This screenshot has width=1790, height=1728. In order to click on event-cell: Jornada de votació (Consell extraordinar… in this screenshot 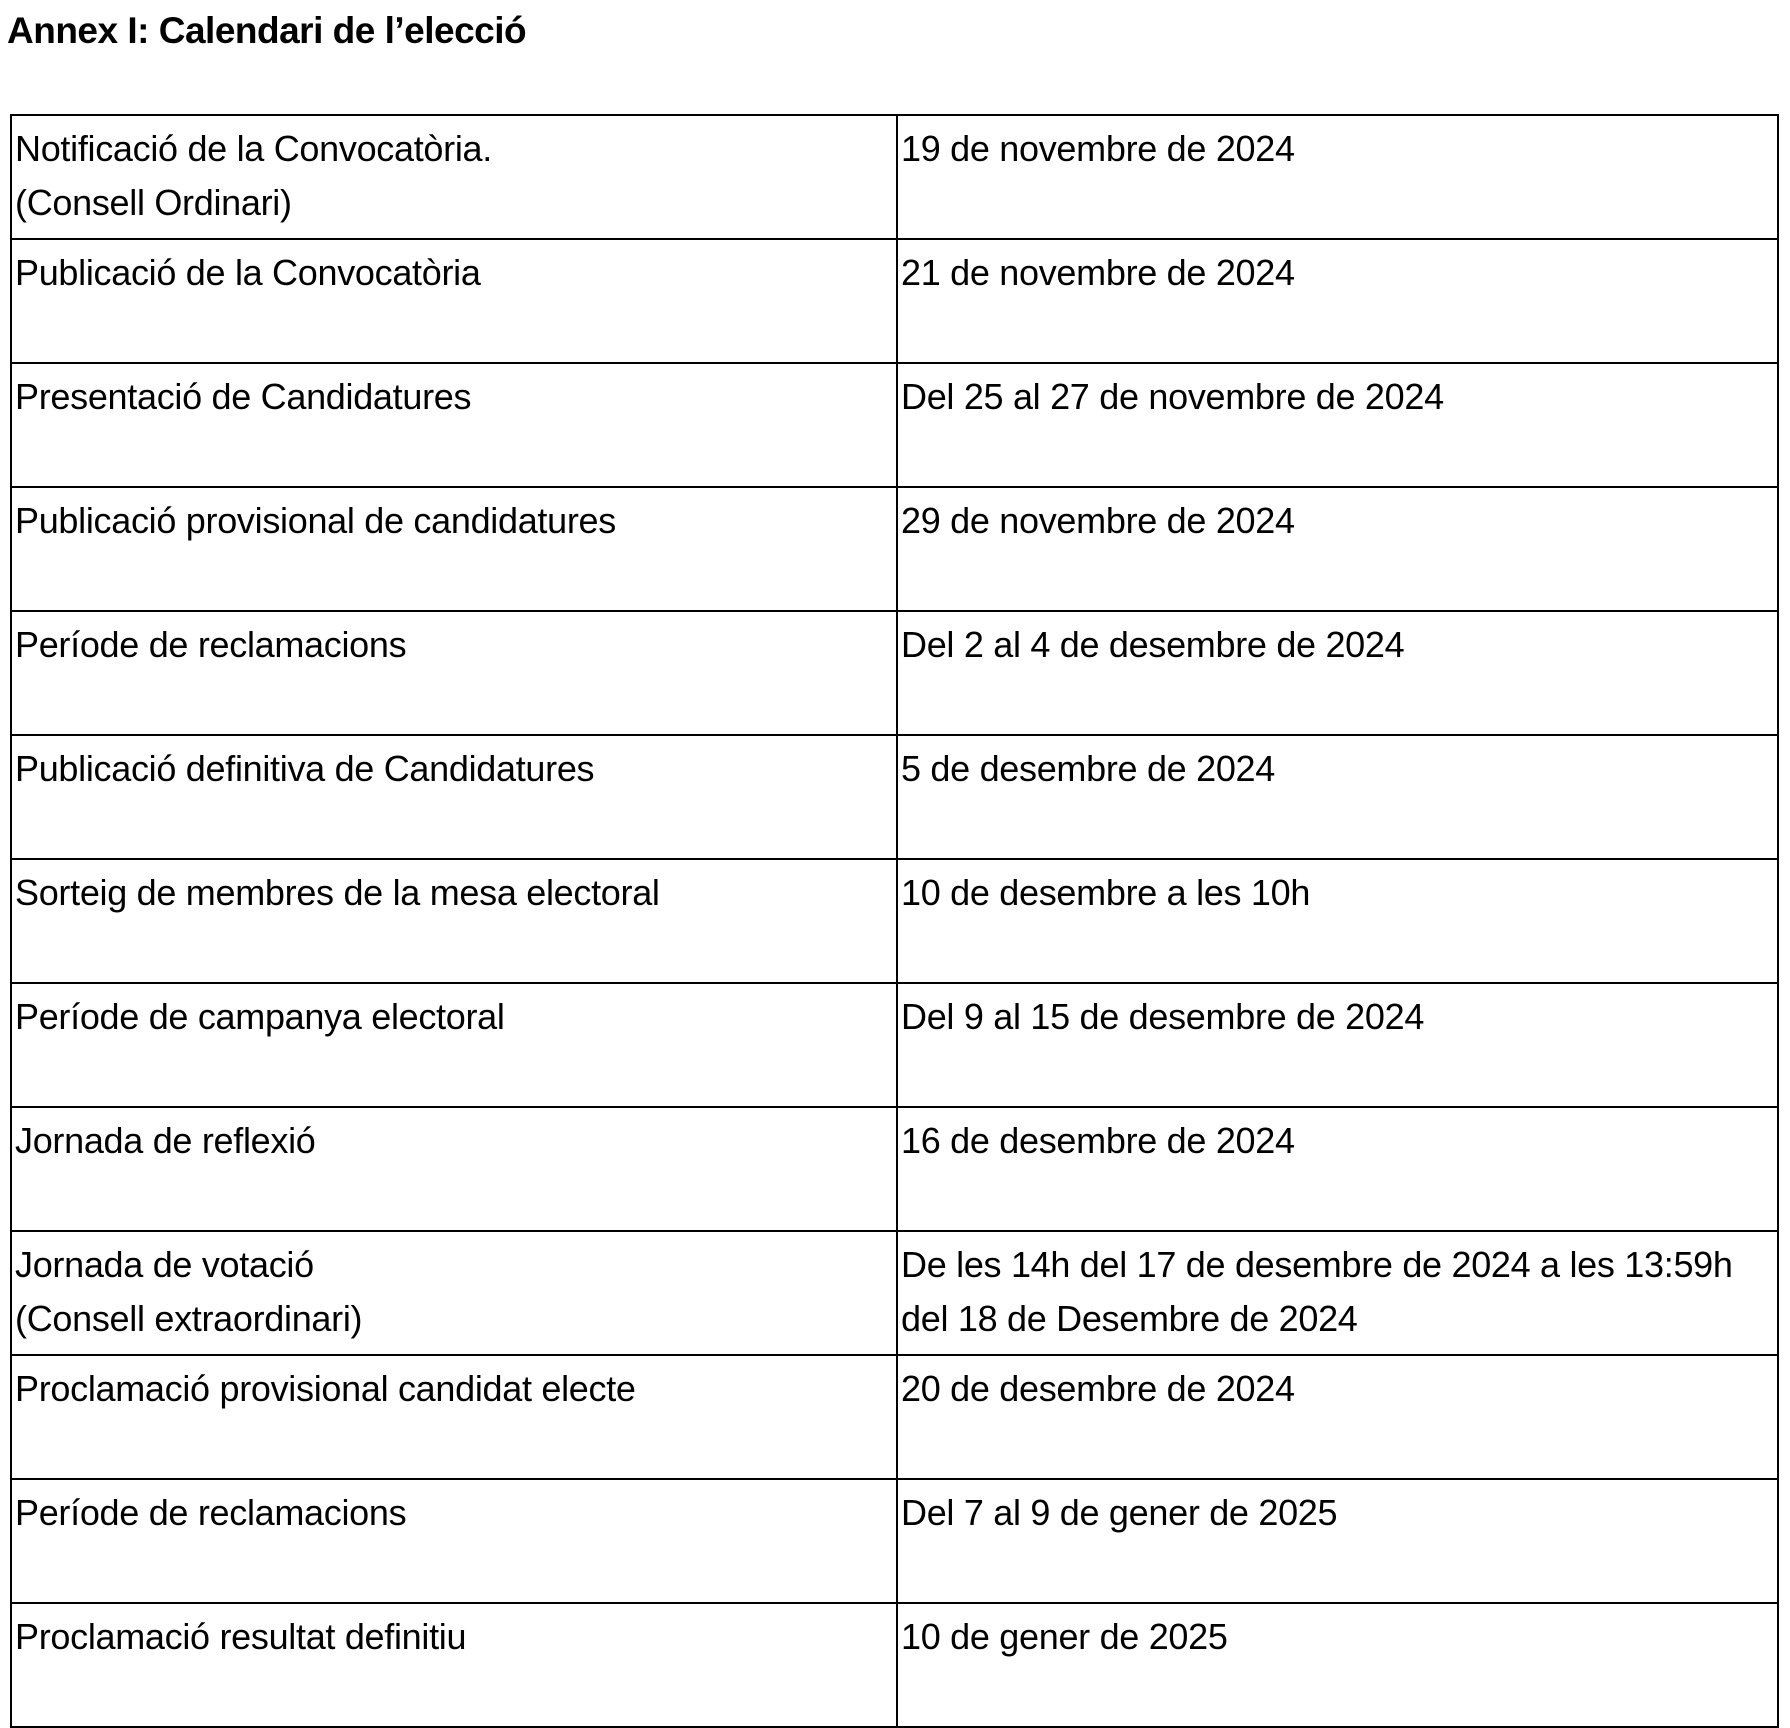, I will do `click(454, 1293)`.